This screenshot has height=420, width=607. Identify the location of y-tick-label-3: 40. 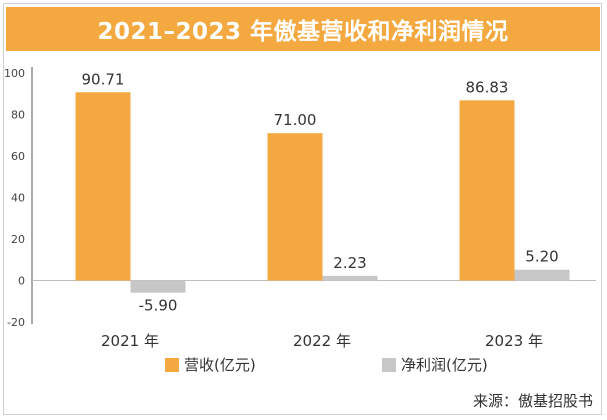
(18, 198).